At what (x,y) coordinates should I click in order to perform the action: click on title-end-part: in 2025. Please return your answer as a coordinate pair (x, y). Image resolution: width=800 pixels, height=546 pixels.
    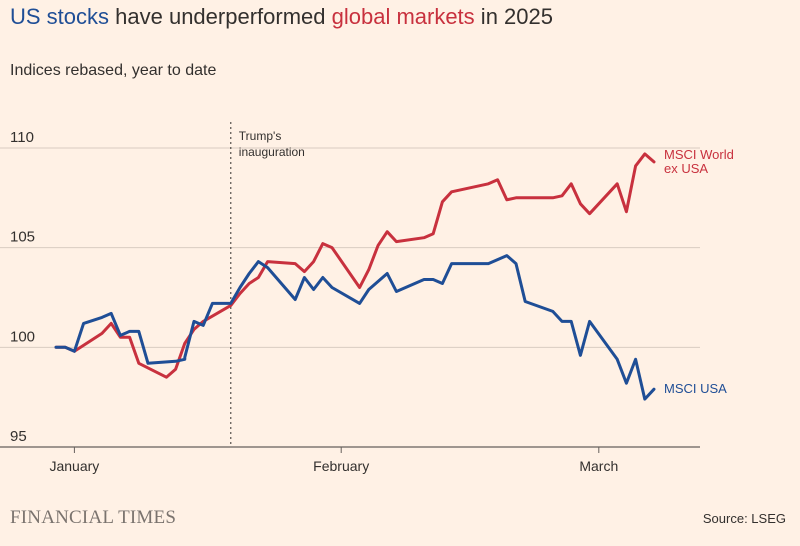
    Looking at the image, I should click on (513, 16).